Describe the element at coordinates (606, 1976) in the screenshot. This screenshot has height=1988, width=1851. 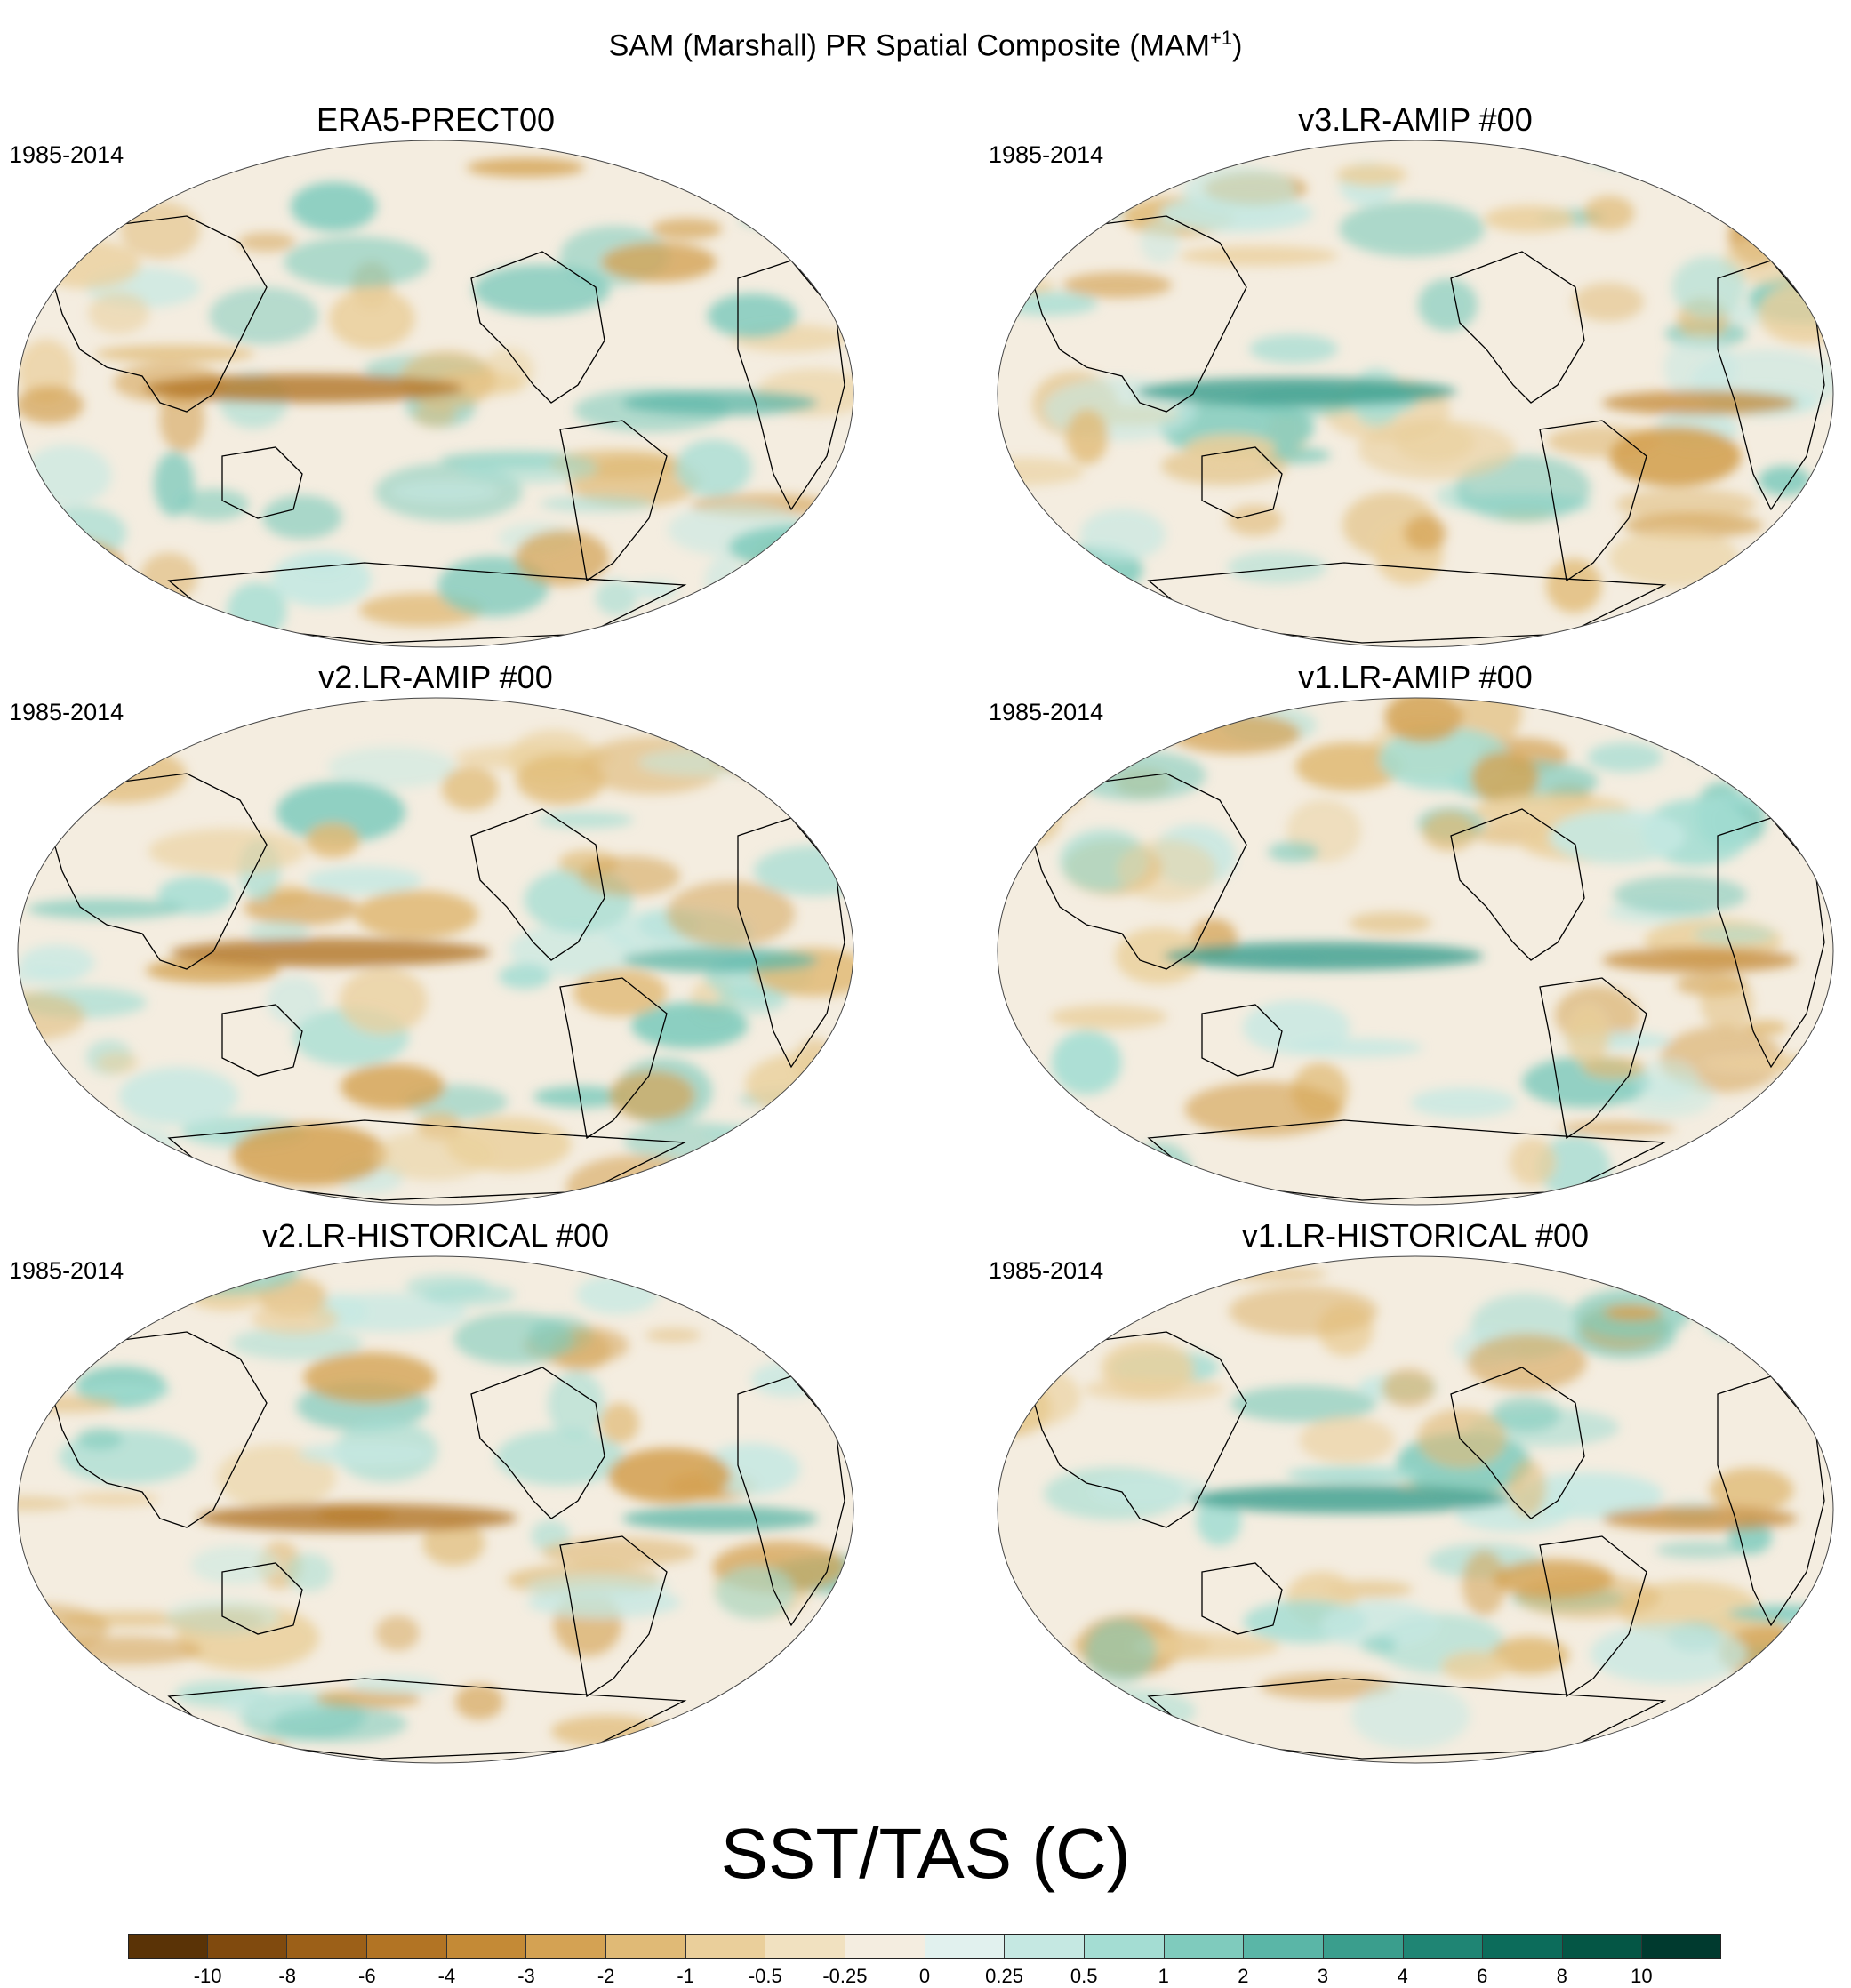
I see `colorbar-tick-label: -2` at that location.